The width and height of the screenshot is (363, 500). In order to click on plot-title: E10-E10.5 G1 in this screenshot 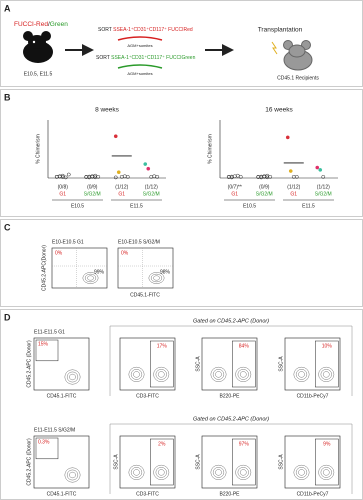, I will do `click(68, 242)`.